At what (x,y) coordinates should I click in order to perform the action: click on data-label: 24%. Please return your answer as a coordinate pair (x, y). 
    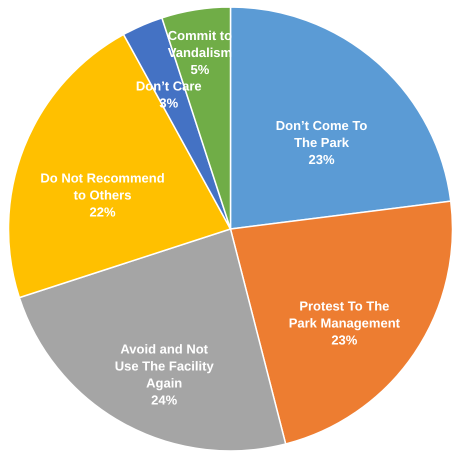
    Looking at the image, I should click on (164, 400).